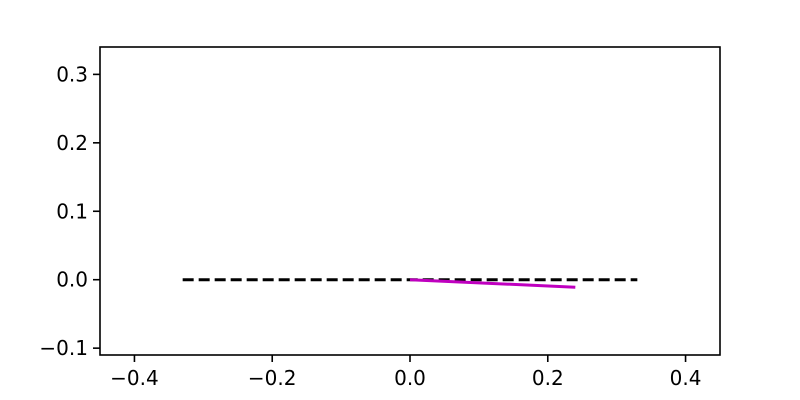 The width and height of the screenshot is (800, 400). What do you see at coordinates (134, 378) in the screenshot?
I see `x-tick-label-0: −0.4` at bounding box center [134, 378].